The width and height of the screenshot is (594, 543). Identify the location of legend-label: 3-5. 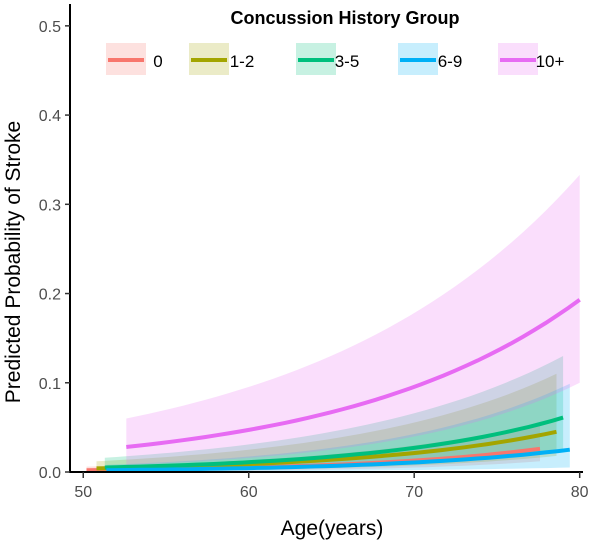
(347, 61).